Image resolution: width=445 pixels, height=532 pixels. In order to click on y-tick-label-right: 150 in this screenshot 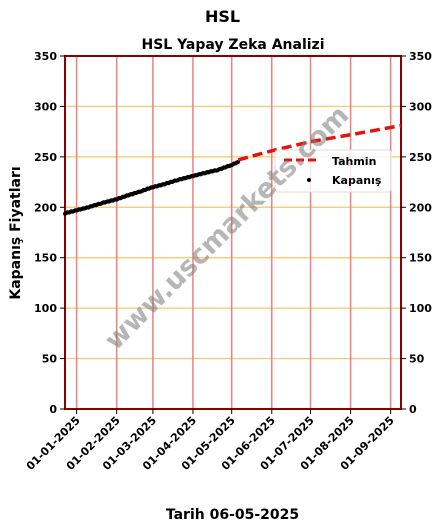, I will do `click(420, 258)`.